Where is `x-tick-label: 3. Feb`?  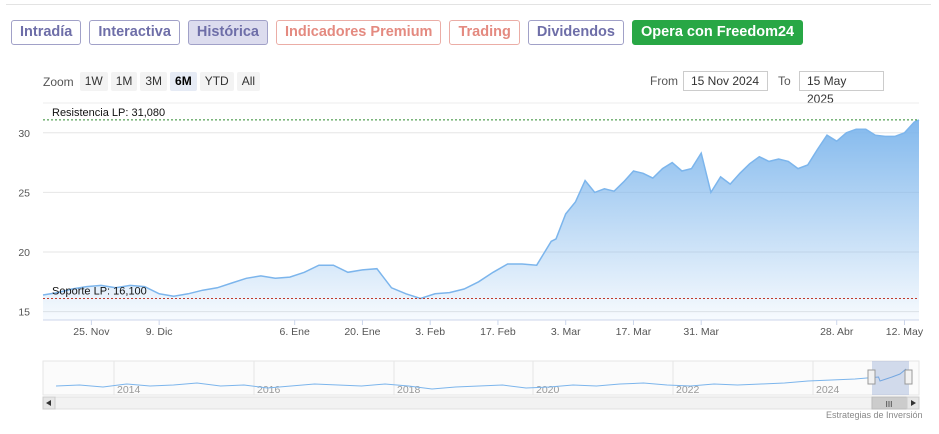 x-tick-label: 3. Feb is located at coordinates (430, 332).